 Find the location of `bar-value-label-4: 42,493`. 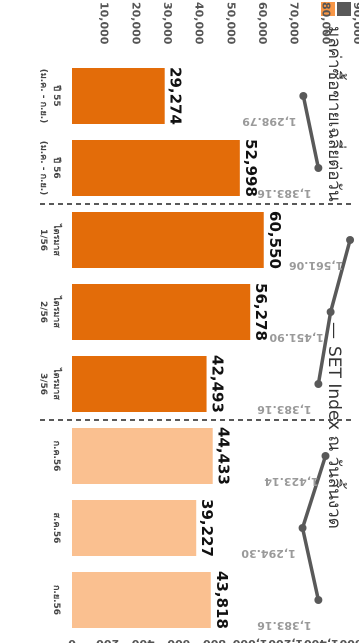

bar-value-label-4: 42,493 is located at coordinates (218, 384).